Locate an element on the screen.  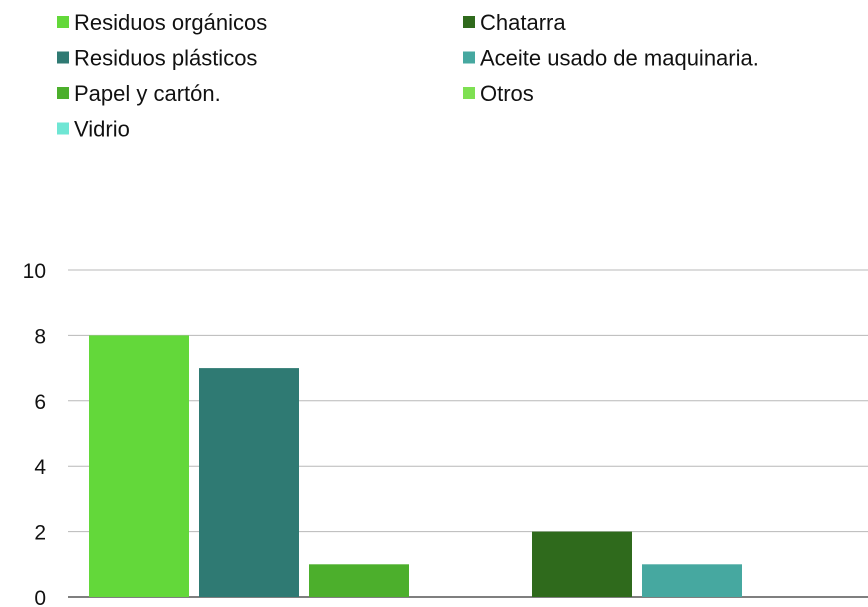
legend-item-vidrio: Vidrio is located at coordinates (93, 129).